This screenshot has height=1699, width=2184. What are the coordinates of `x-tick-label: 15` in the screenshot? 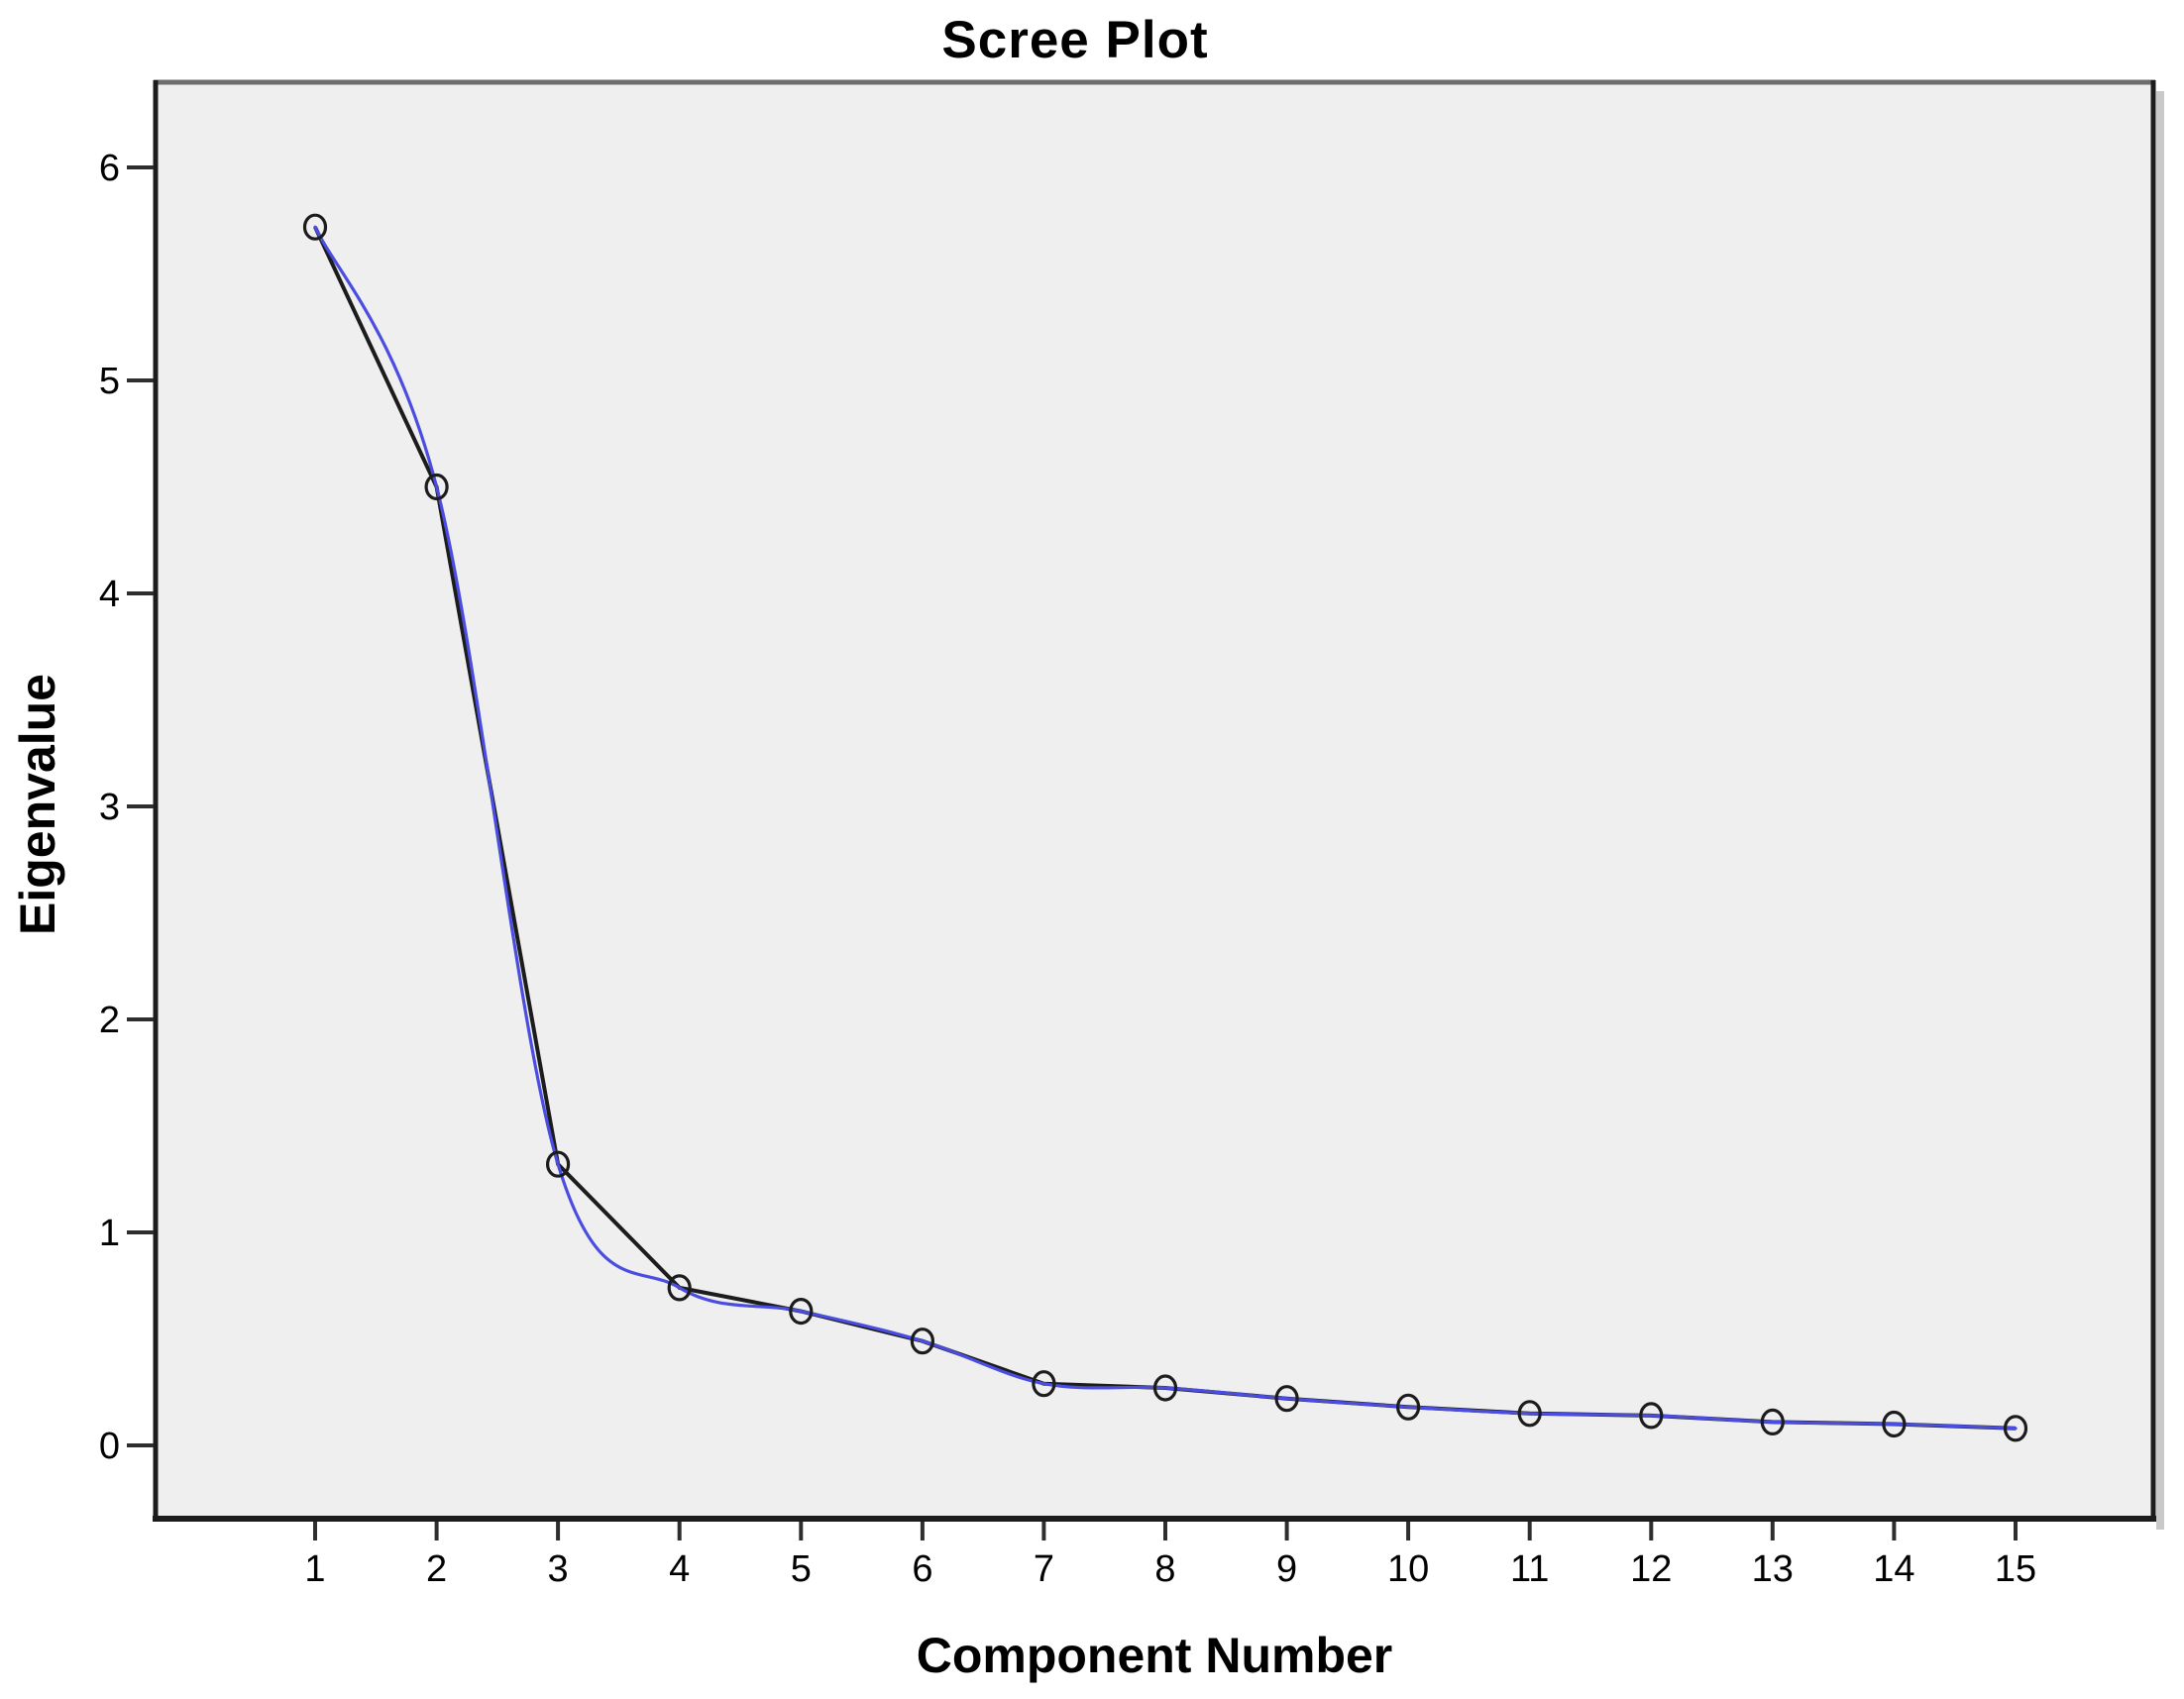 It's located at (2015, 1569).